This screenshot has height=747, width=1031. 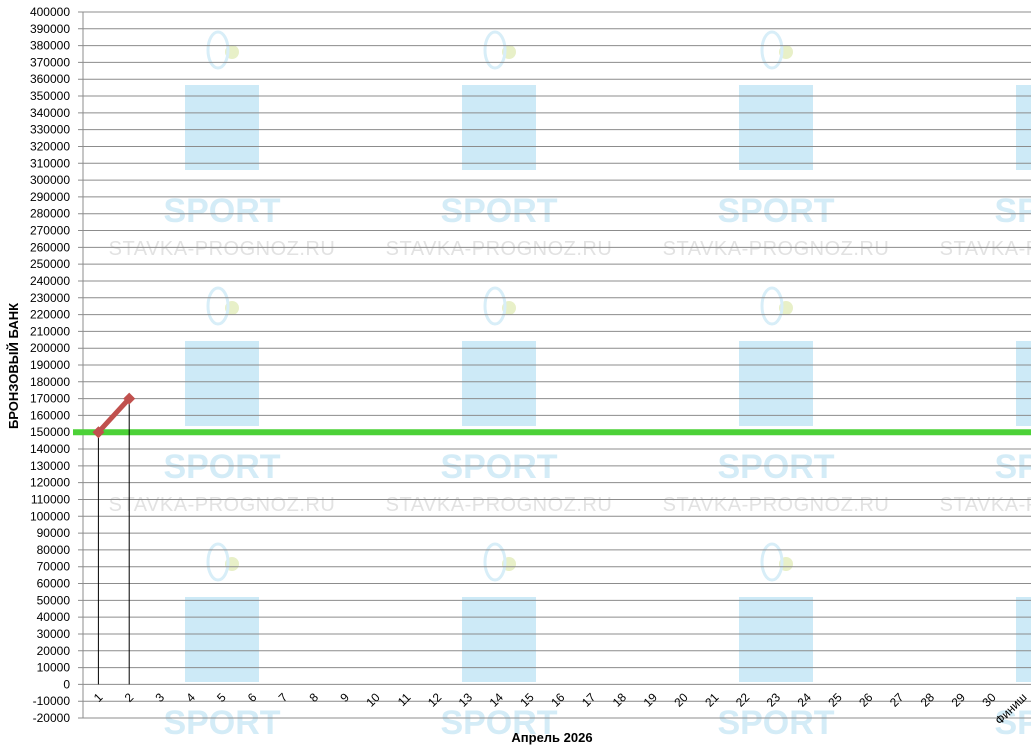 I want to click on x-tick-label: 17, so click(x=589, y=700).